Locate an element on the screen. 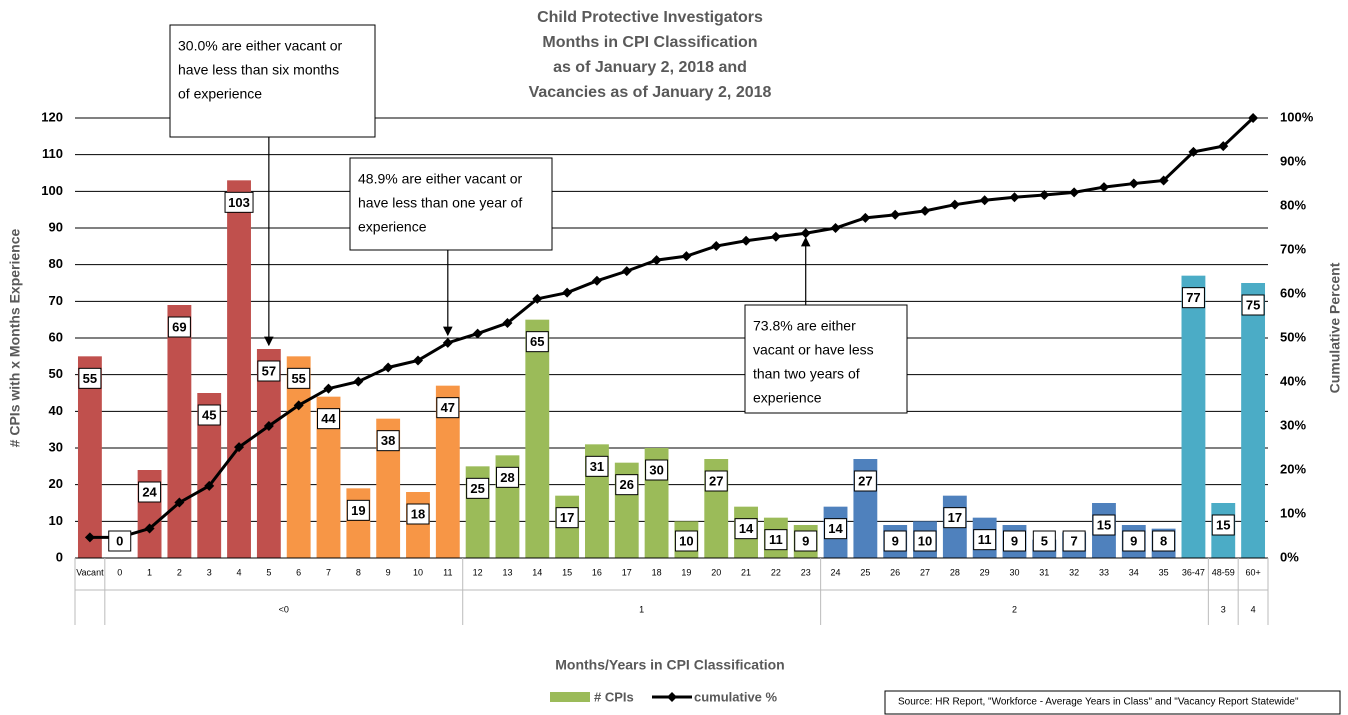  x-tick-label: 0 is located at coordinates (119, 572).